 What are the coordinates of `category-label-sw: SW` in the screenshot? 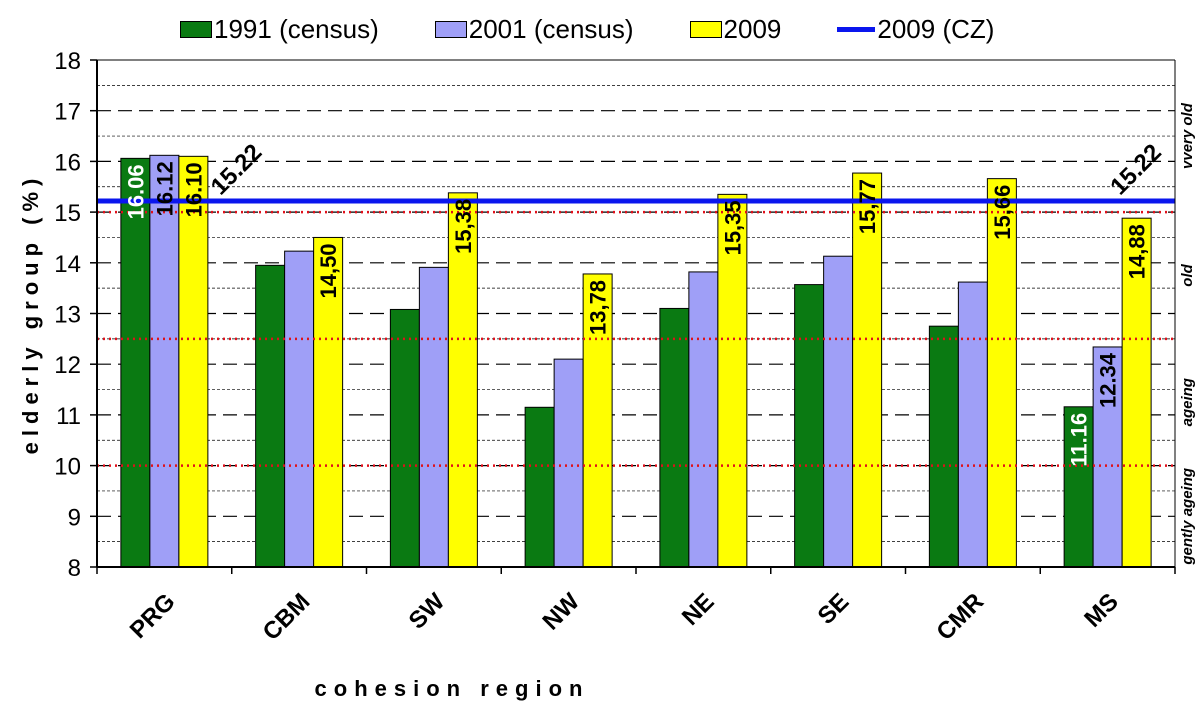 It's located at (427, 611).